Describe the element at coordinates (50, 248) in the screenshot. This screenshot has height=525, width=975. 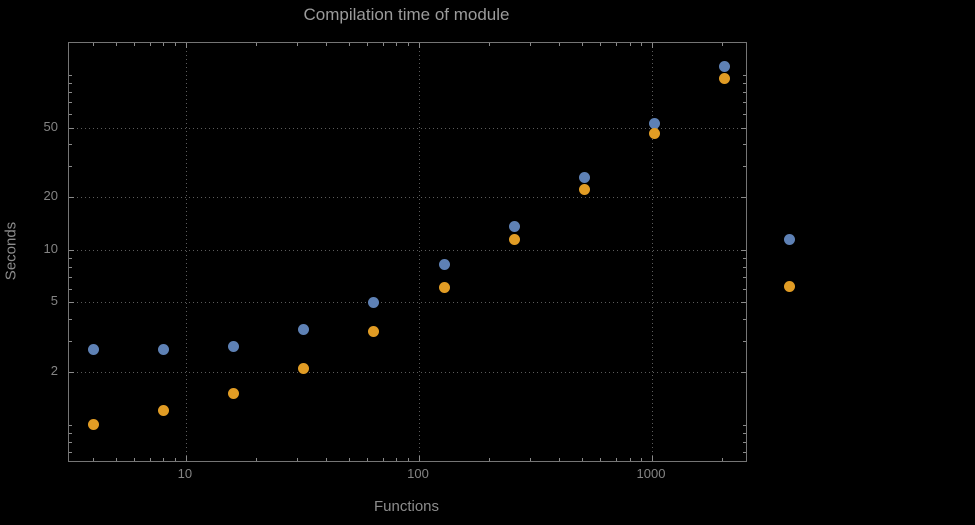
I see `y-tick-label: 10` at that location.